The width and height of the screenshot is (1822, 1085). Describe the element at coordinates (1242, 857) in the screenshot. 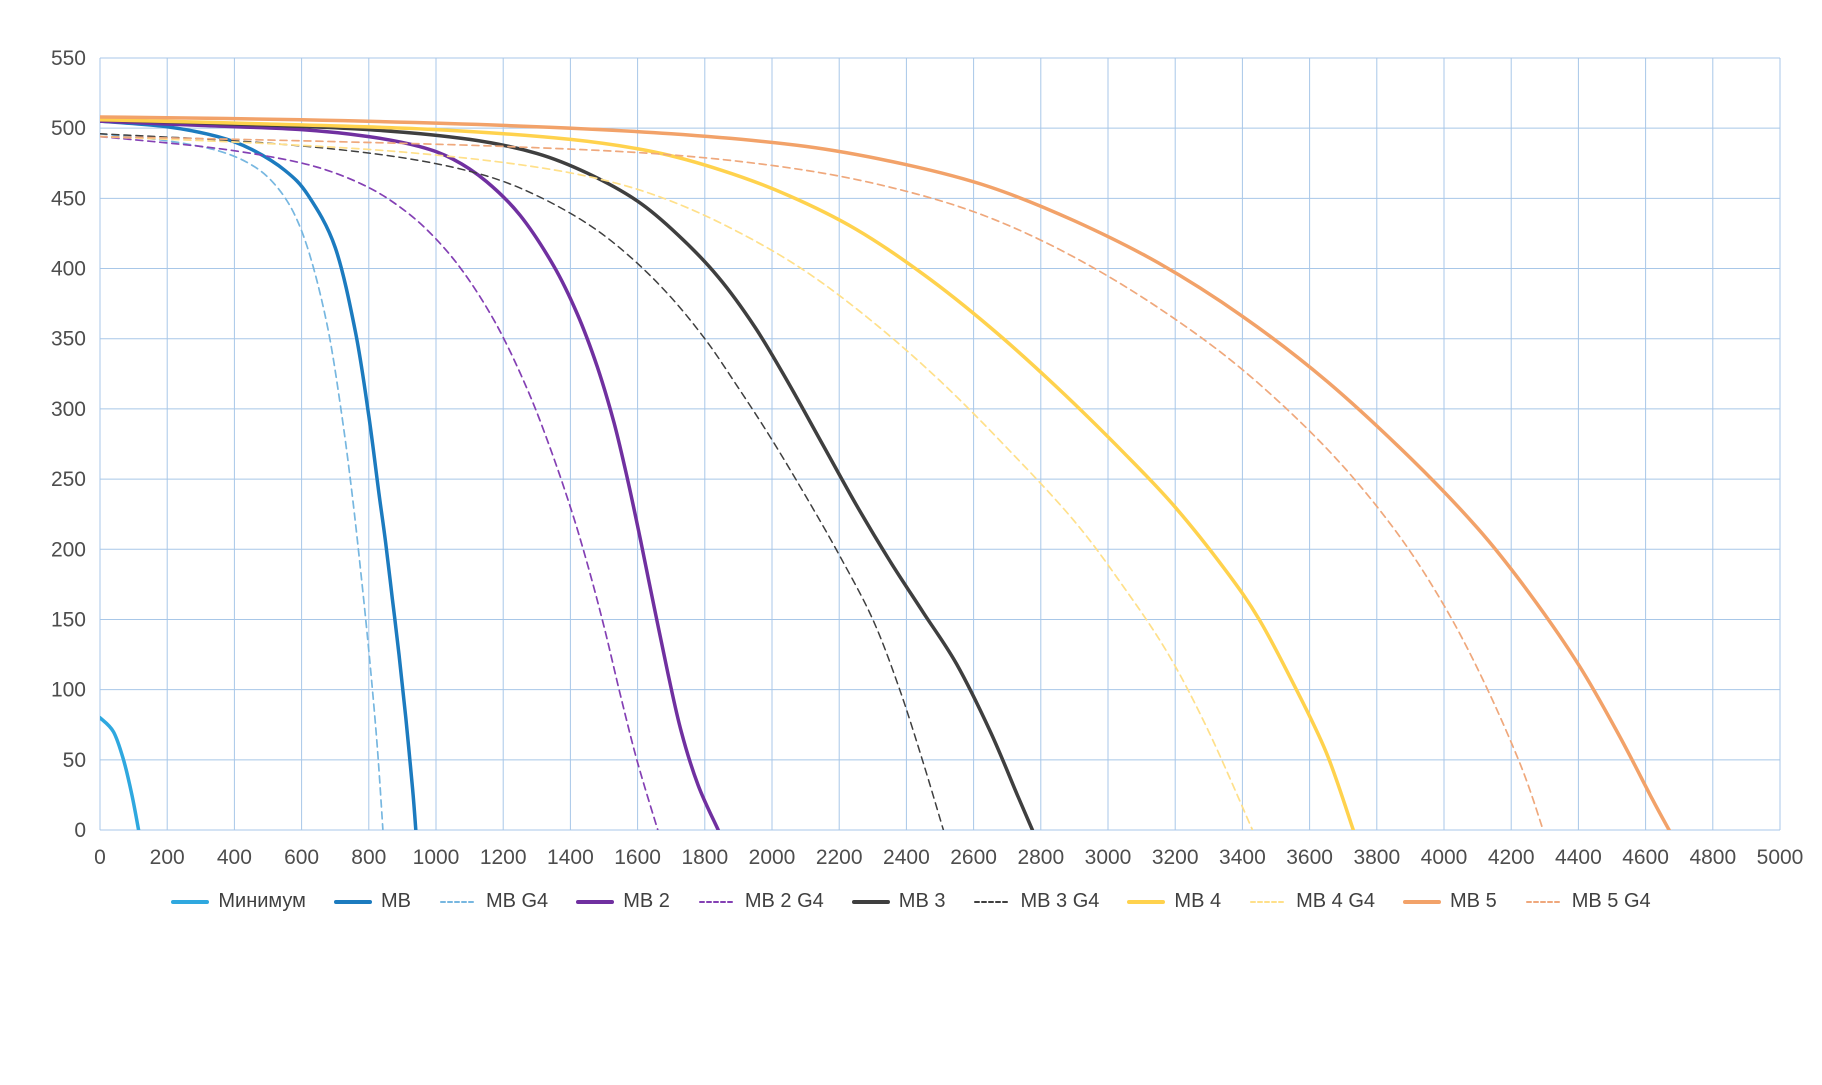

I see `x-tick-label: 3400` at that location.